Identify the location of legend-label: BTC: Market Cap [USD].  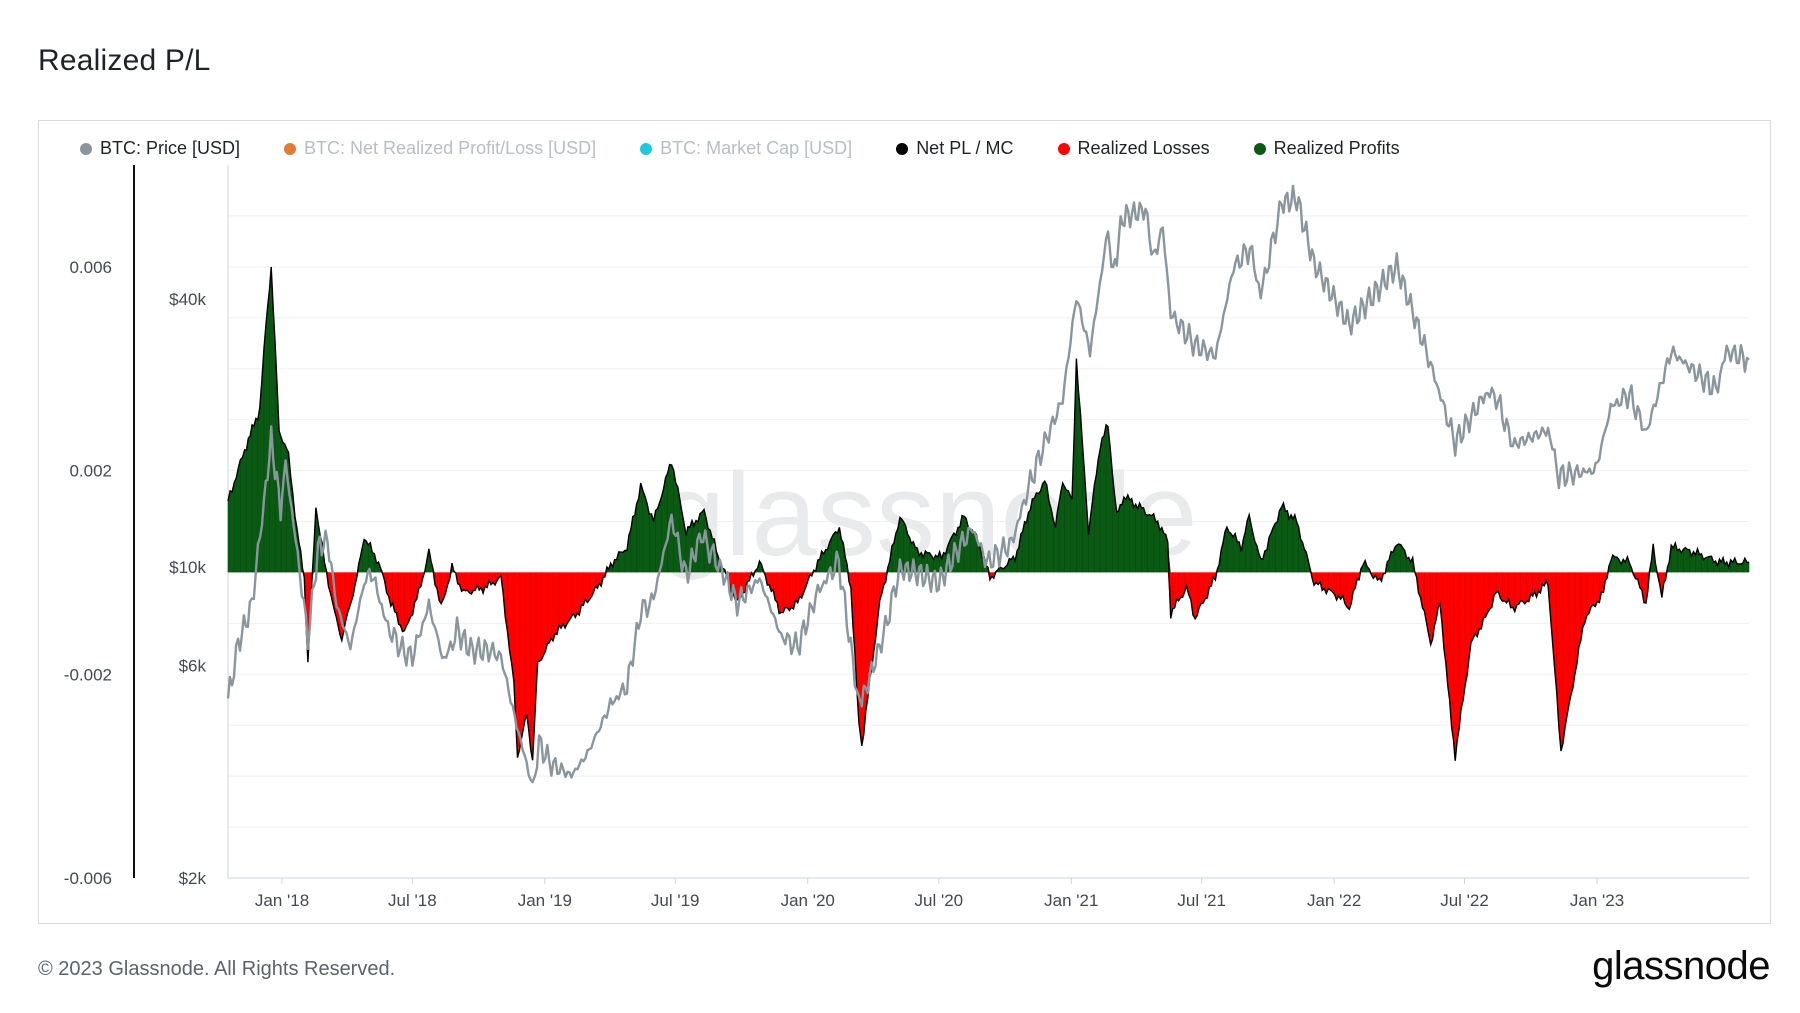
(756, 148).